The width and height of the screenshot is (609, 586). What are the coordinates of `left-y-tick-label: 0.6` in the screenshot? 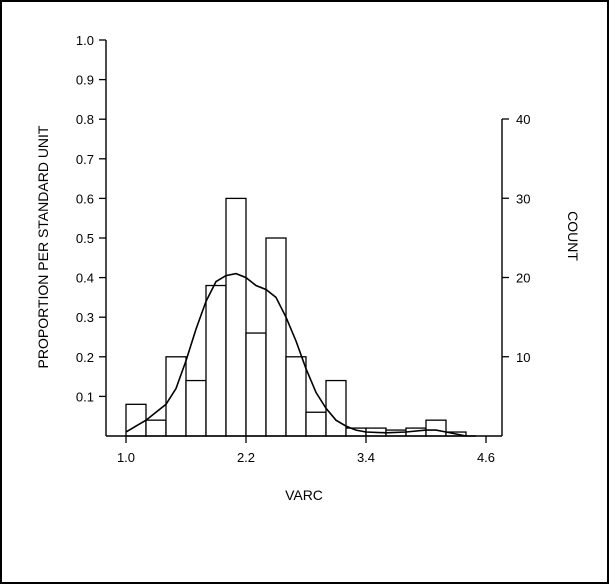 It's located at (85, 198).